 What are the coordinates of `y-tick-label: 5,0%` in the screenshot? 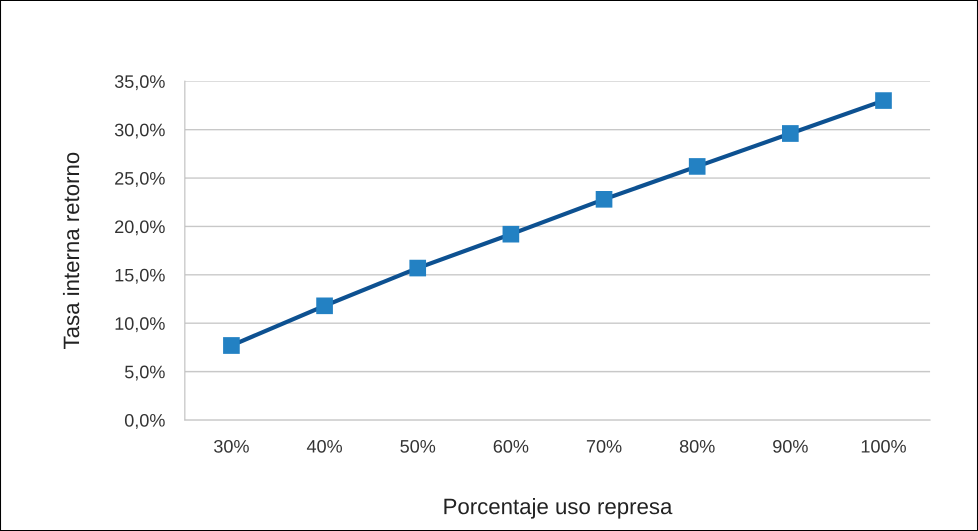 It's located at (144, 373).